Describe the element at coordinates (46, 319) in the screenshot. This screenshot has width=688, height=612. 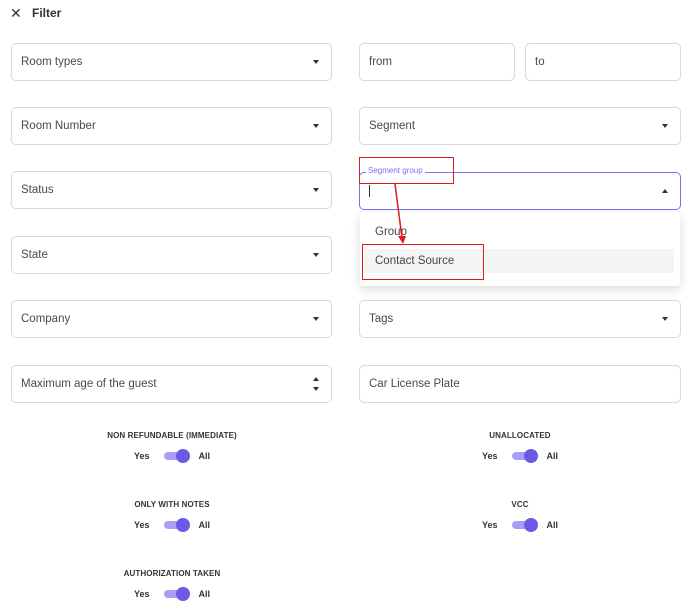
I see `company-label: Company` at that location.